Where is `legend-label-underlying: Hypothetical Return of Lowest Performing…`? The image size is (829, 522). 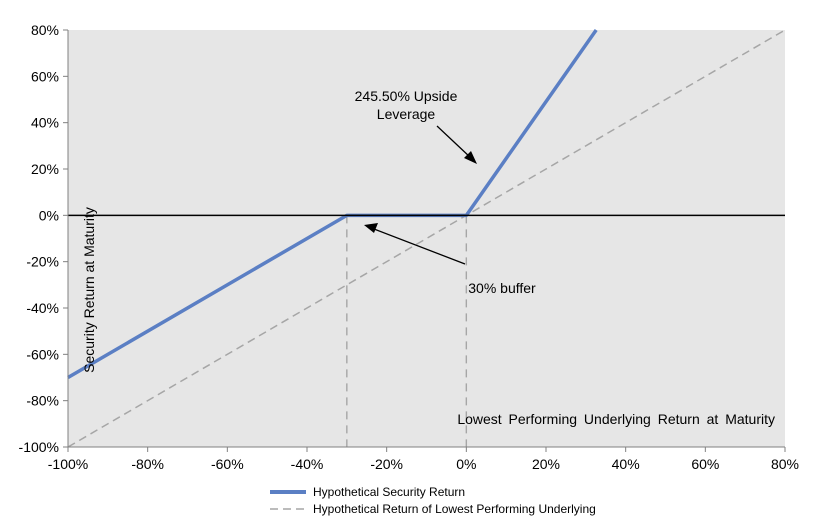 legend-label-underlying: Hypothetical Return of Lowest Performing… is located at coordinates (454, 509).